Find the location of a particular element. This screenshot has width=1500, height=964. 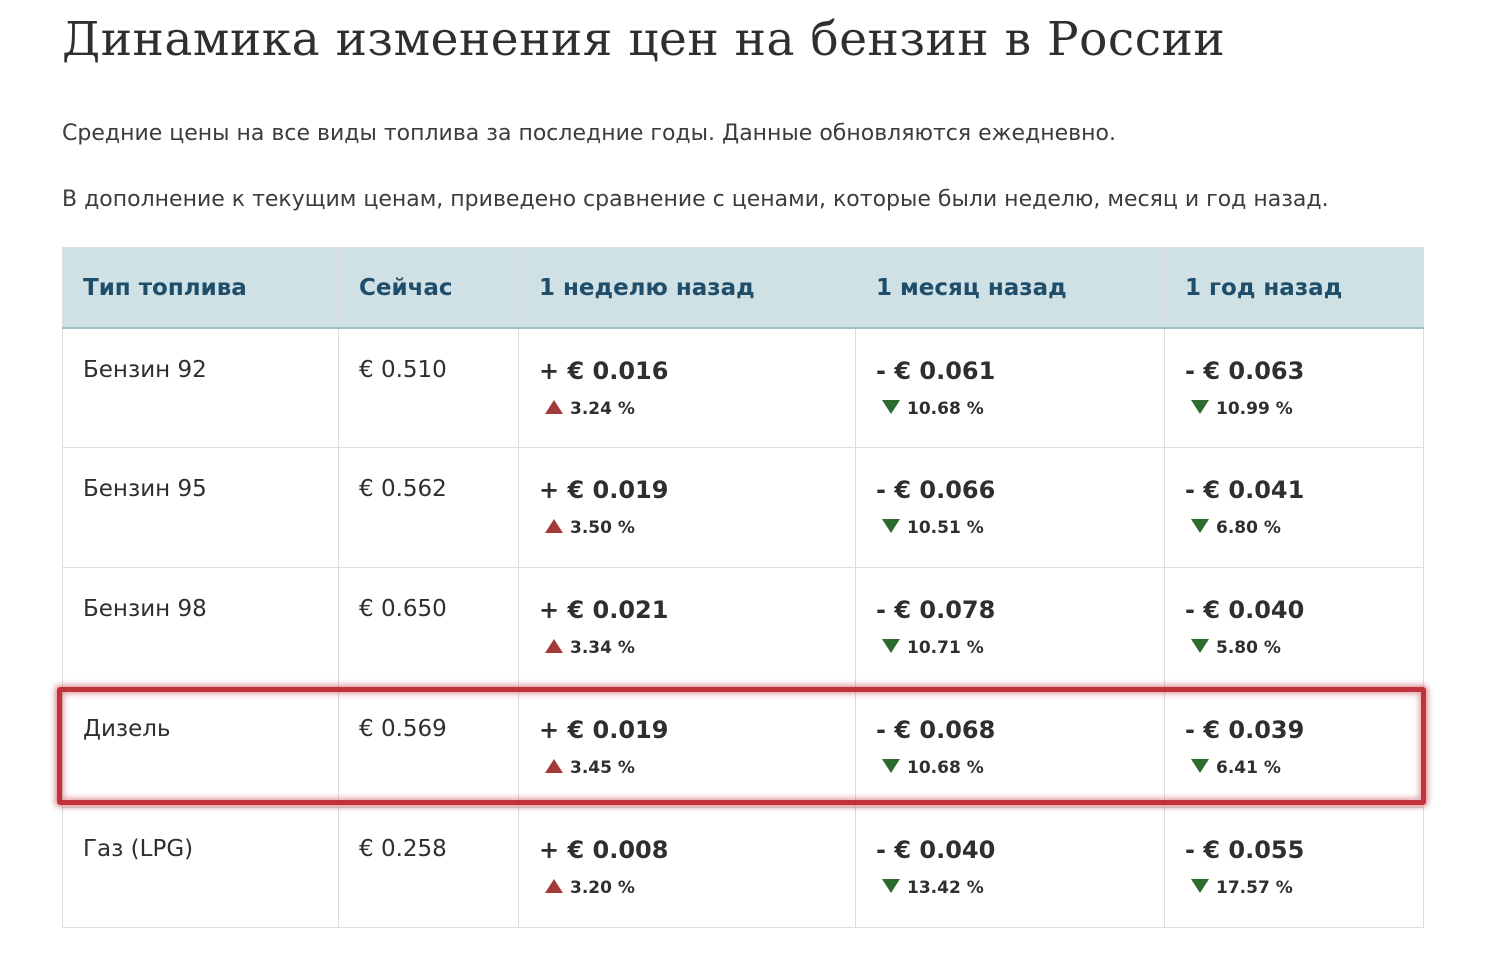

week-change-cell: + € 0.019 3.50 % is located at coordinates (687, 507).